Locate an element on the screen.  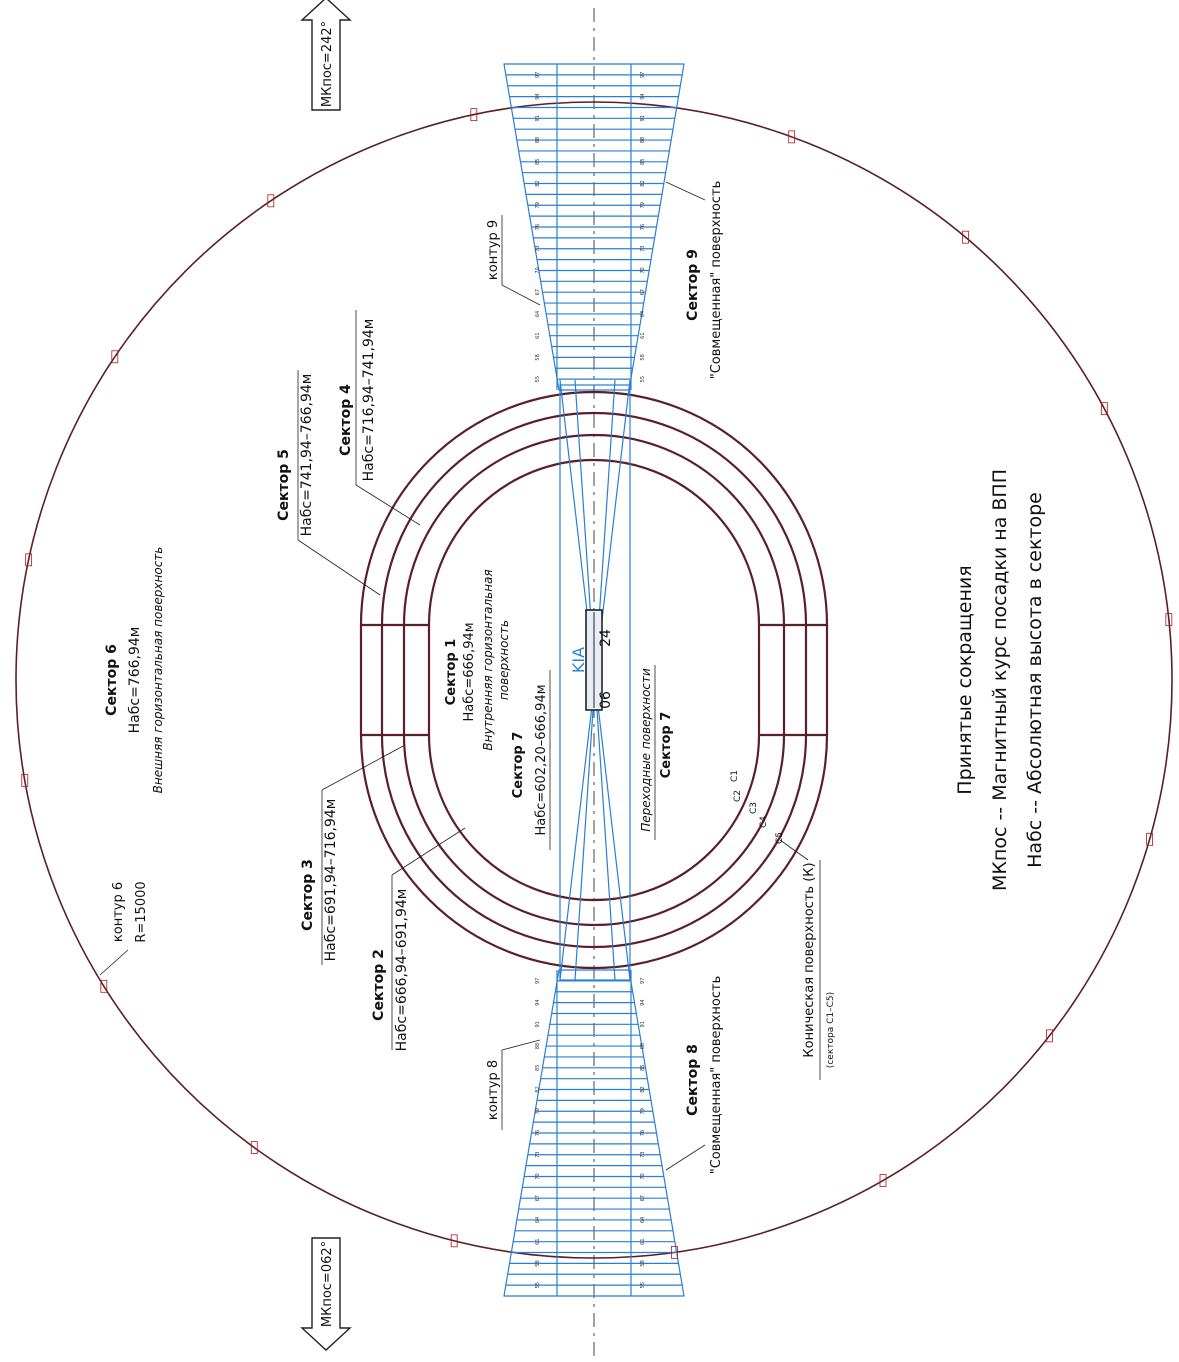
approach-bottom-cell-14-0: 97 is located at coordinates (538, 981).